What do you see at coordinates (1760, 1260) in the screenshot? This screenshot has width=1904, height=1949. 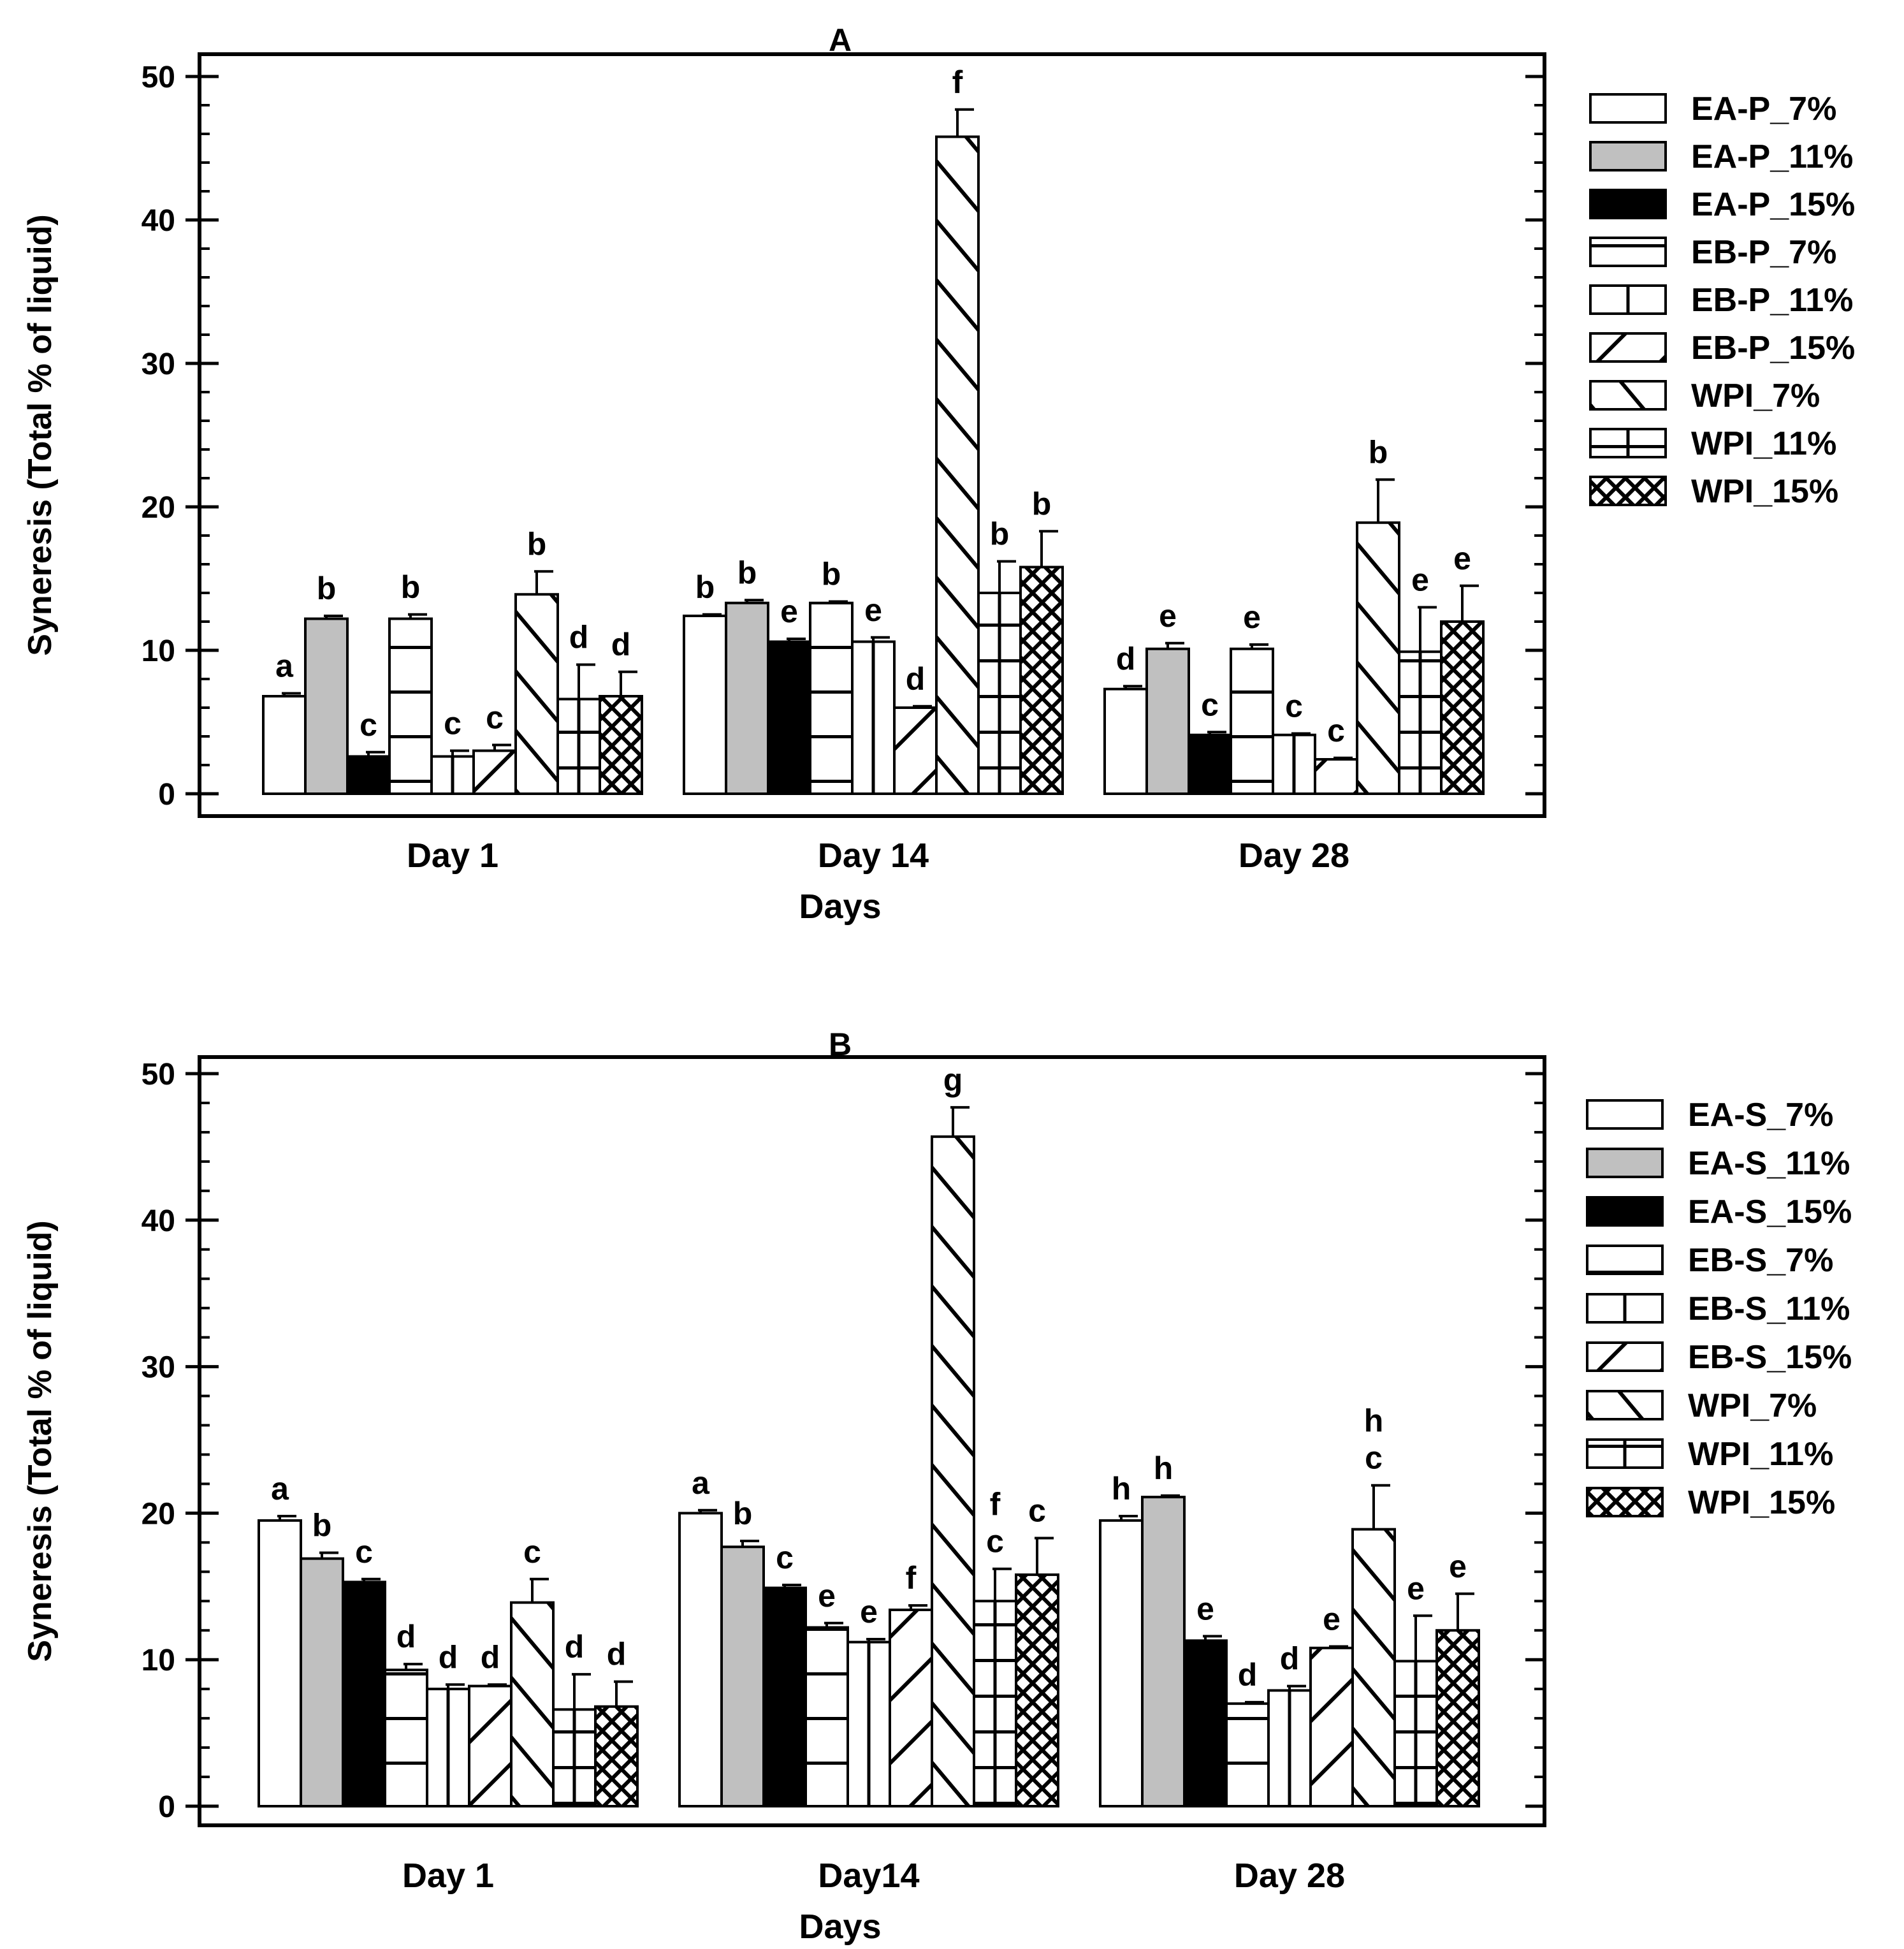 I see `legend-label: EB-S_7%` at bounding box center [1760, 1260].